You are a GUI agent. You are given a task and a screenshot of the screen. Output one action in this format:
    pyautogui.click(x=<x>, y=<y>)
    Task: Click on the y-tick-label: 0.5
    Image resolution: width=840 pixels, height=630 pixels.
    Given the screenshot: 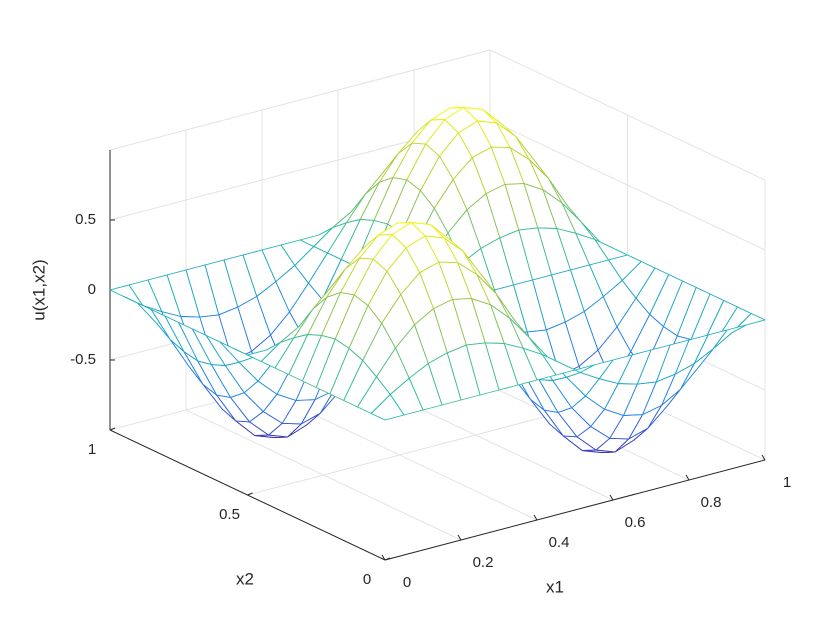 What is the action you would take?
    pyautogui.click(x=229, y=514)
    